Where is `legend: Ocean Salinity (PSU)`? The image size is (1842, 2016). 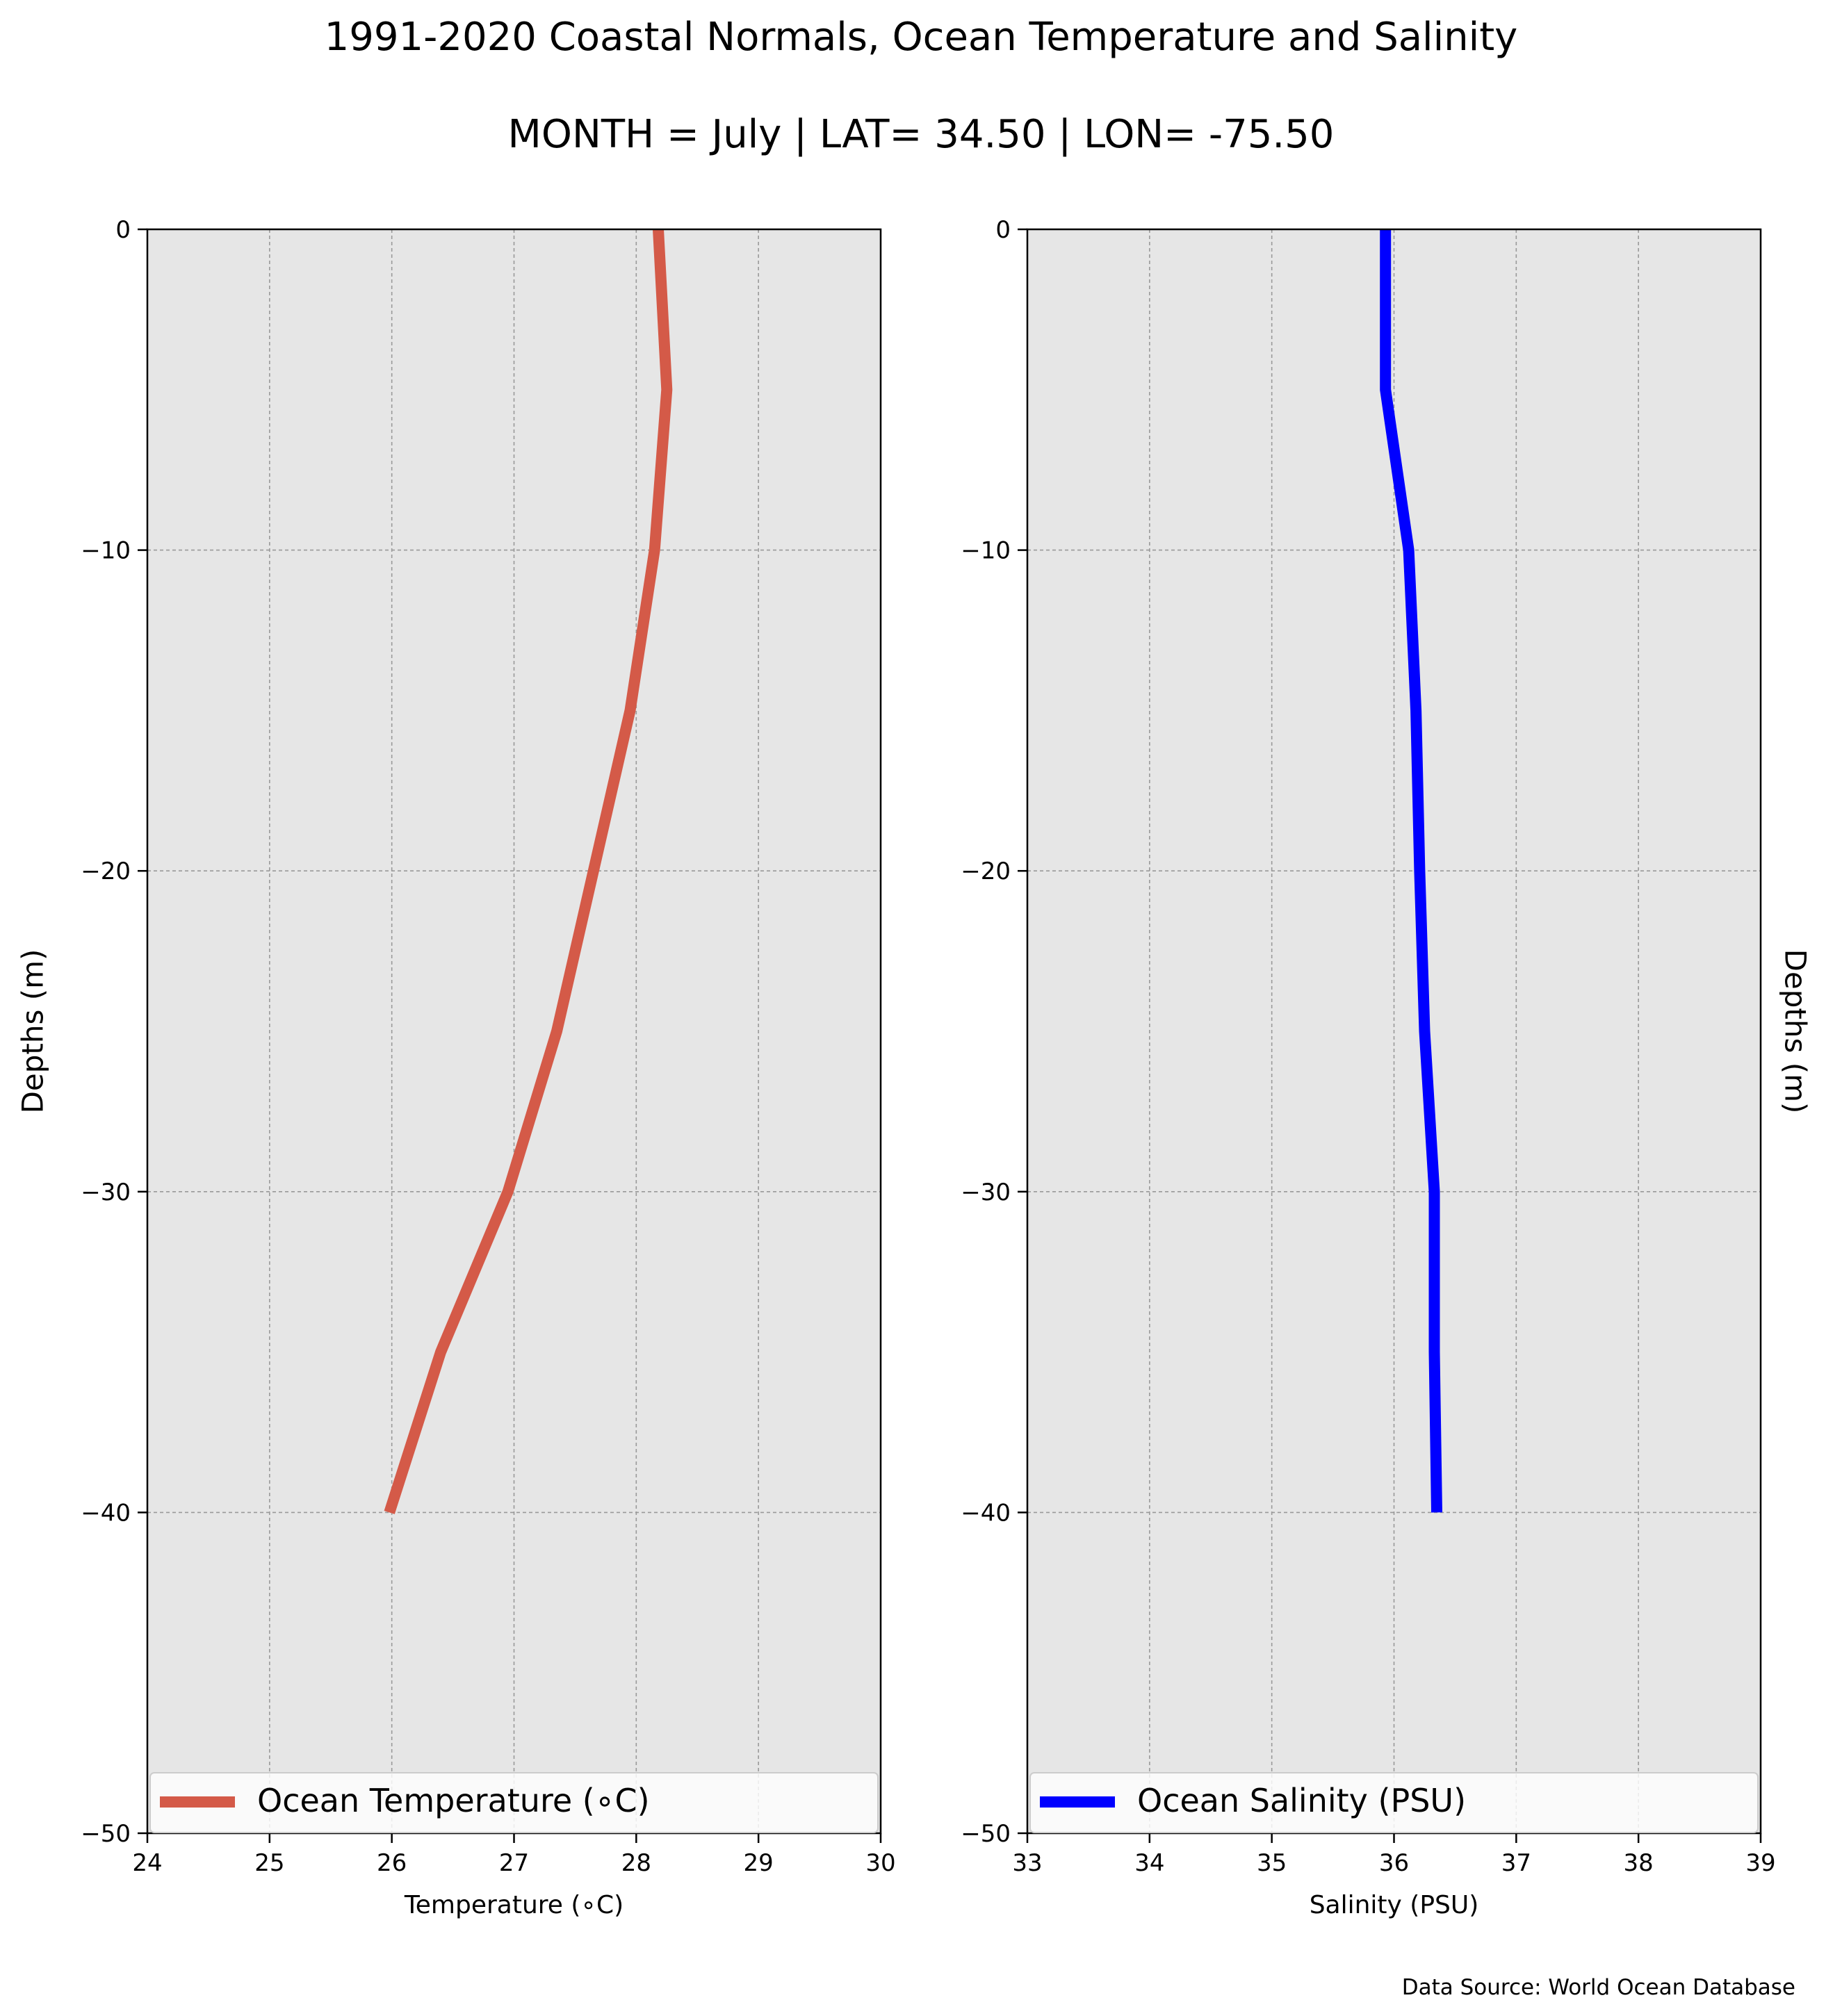 legend: Ocean Salinity (PSU) is located at coordinates (1394, 1803).